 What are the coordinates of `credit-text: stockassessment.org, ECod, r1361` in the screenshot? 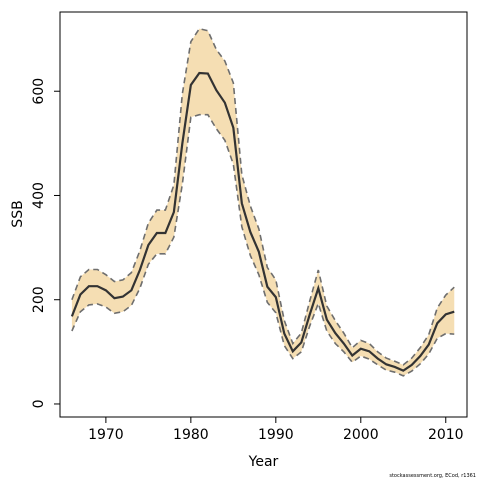 It's located at (432, 476).